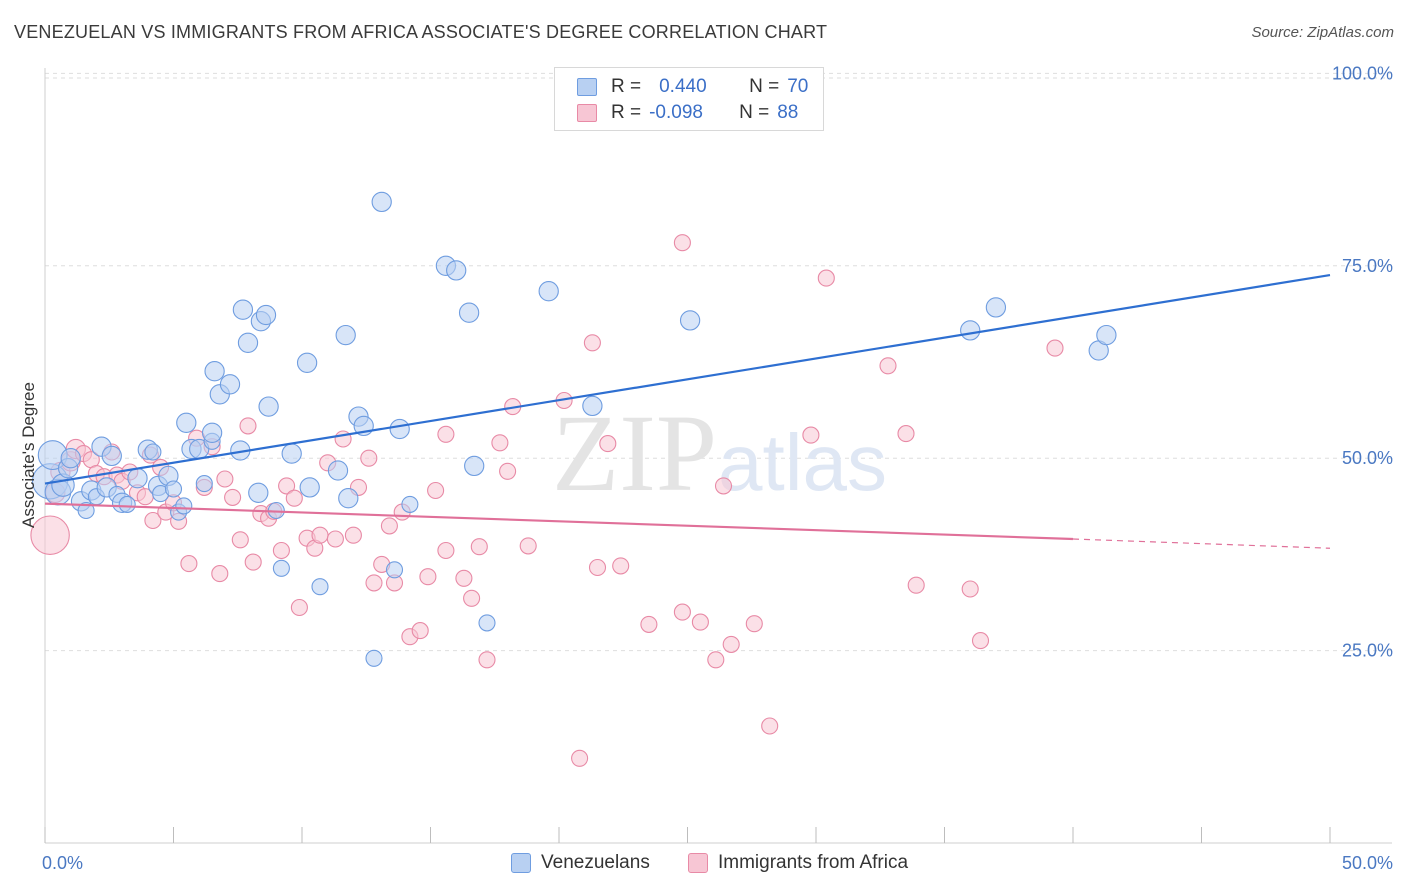  Describe the element at coordinates (1367, 651) in the screenshot. I see `y-tick-label: 25.0%` at that location.